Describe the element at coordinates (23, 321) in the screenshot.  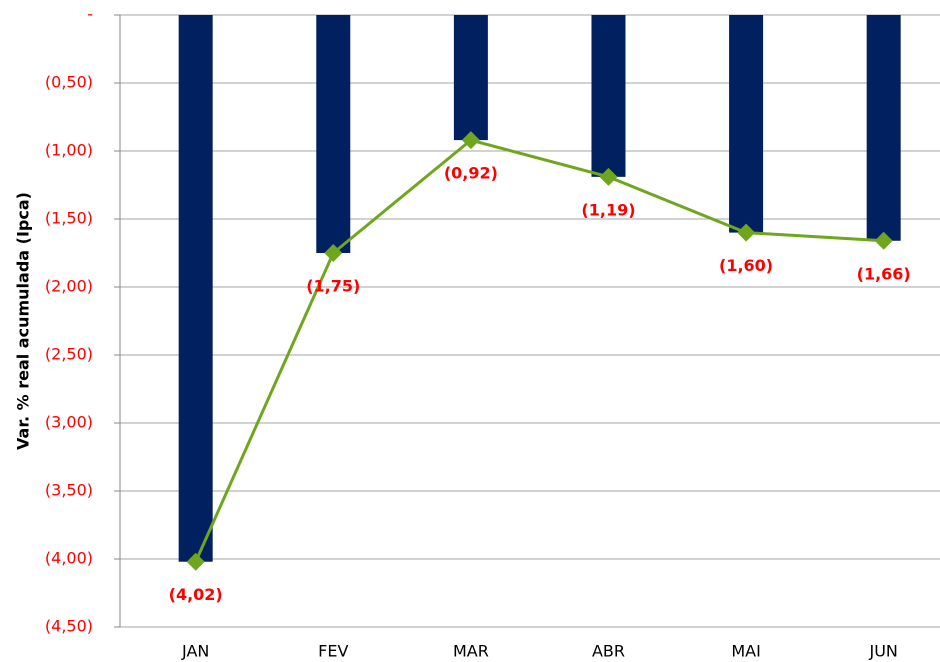
I see `y-axis-title: Var. % real acumulada (Ipca)` at that location.